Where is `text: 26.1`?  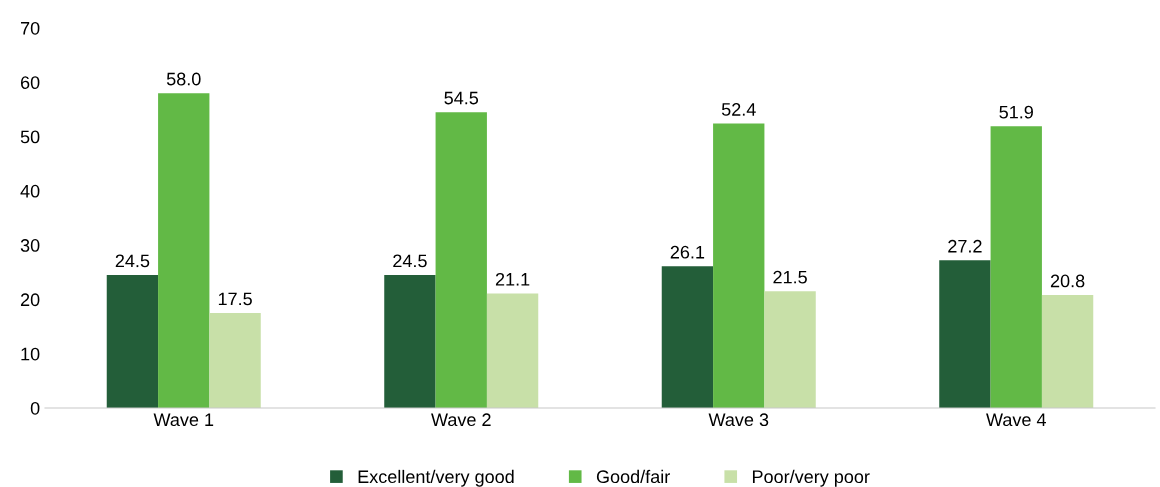
text: 26.1 is located at coordinates (687, 252).